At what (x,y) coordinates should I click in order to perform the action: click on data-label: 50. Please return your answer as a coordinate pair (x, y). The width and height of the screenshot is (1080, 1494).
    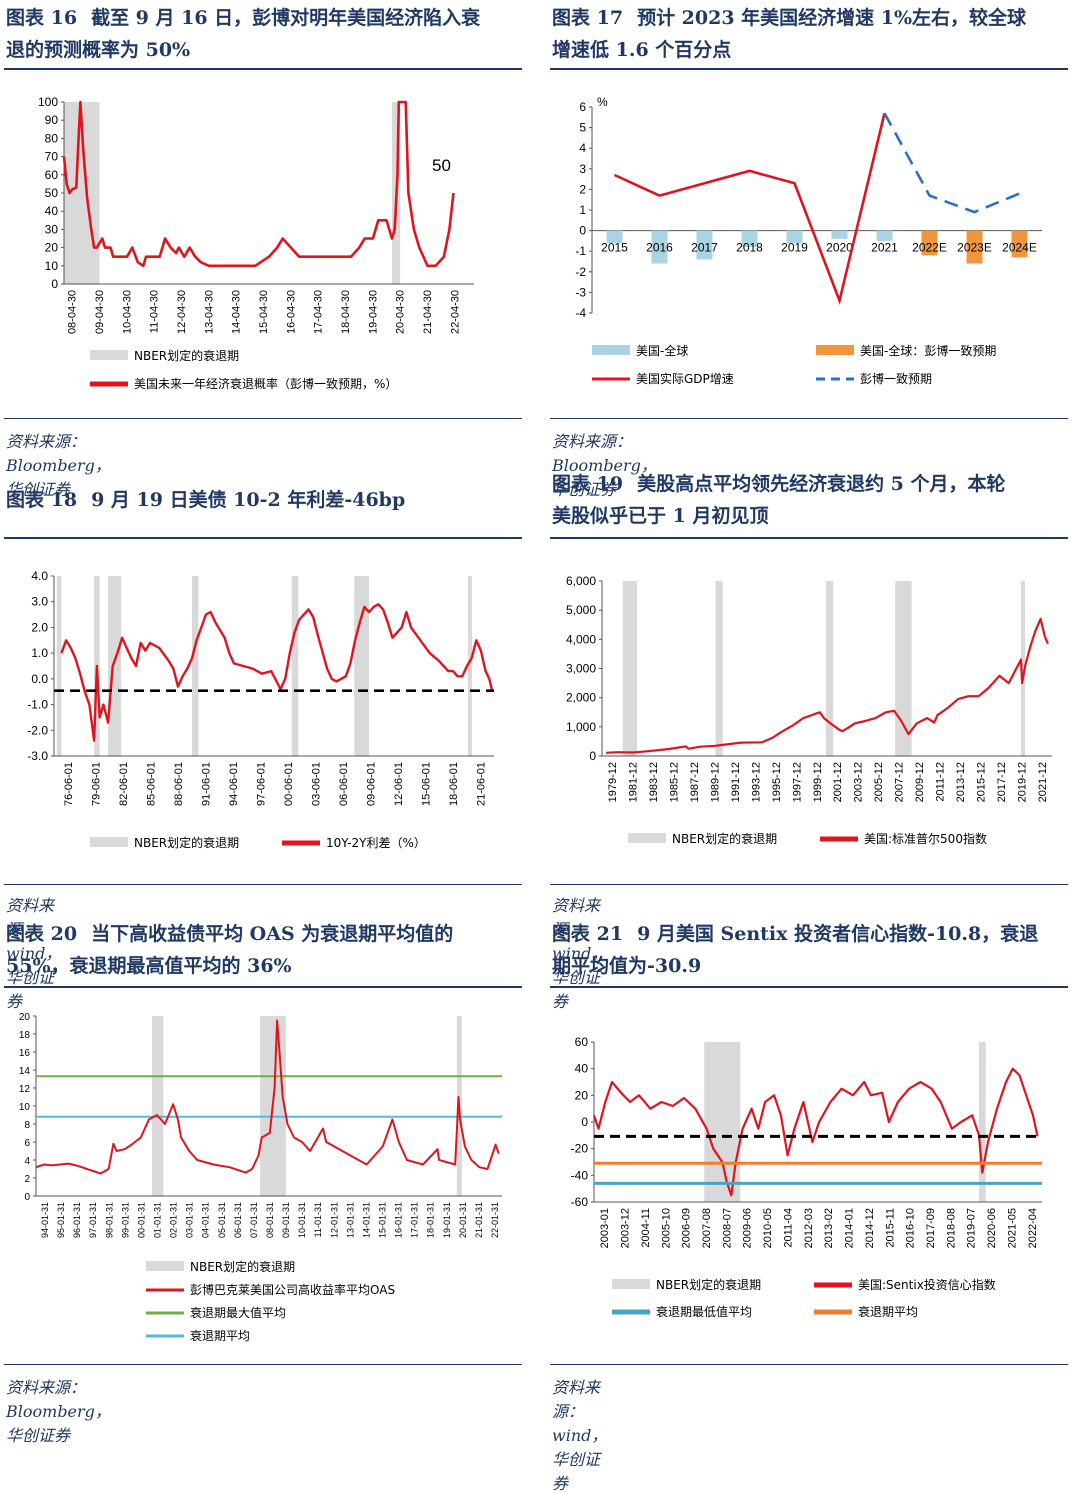
    Looking at the image, I should click on (441, 165).